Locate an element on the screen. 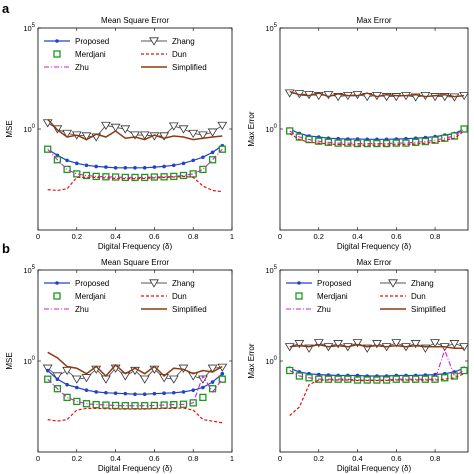 This screenshot has height=474, width=474. x-tick-label: 0.4 is located at coordinates (115, 458).